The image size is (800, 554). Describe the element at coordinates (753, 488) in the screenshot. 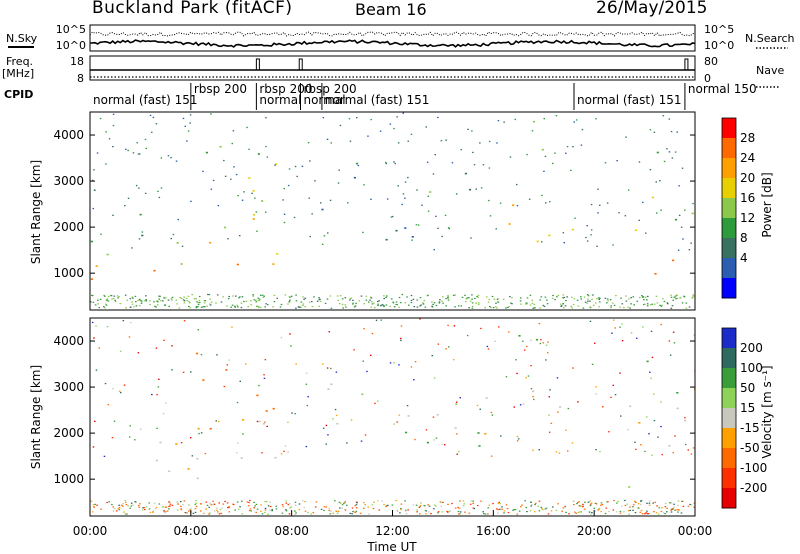

I see `velocity-colorbar-tick-7: -200` at that location.